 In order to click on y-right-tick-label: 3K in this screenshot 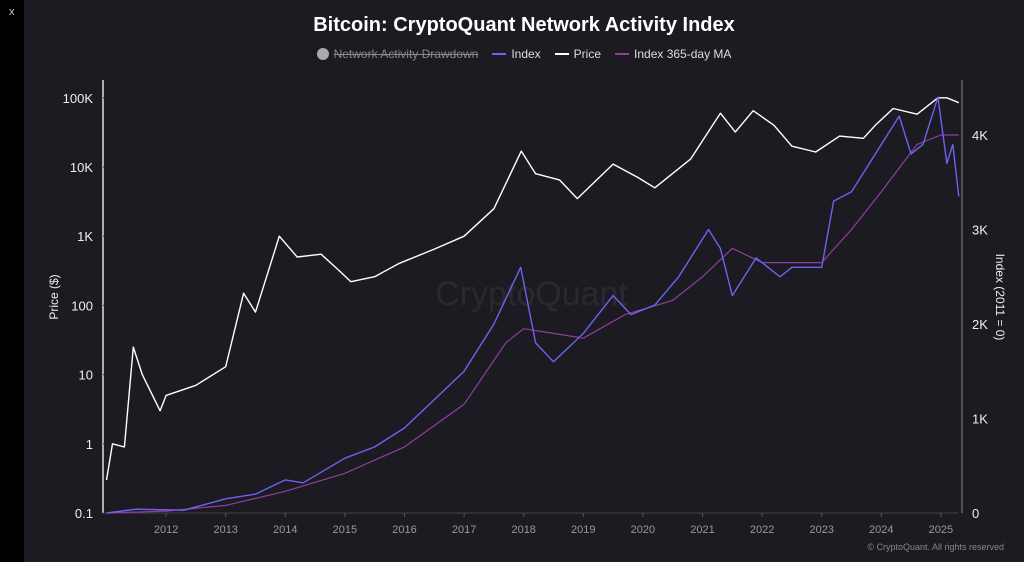, I will do `click(980, 230)`.